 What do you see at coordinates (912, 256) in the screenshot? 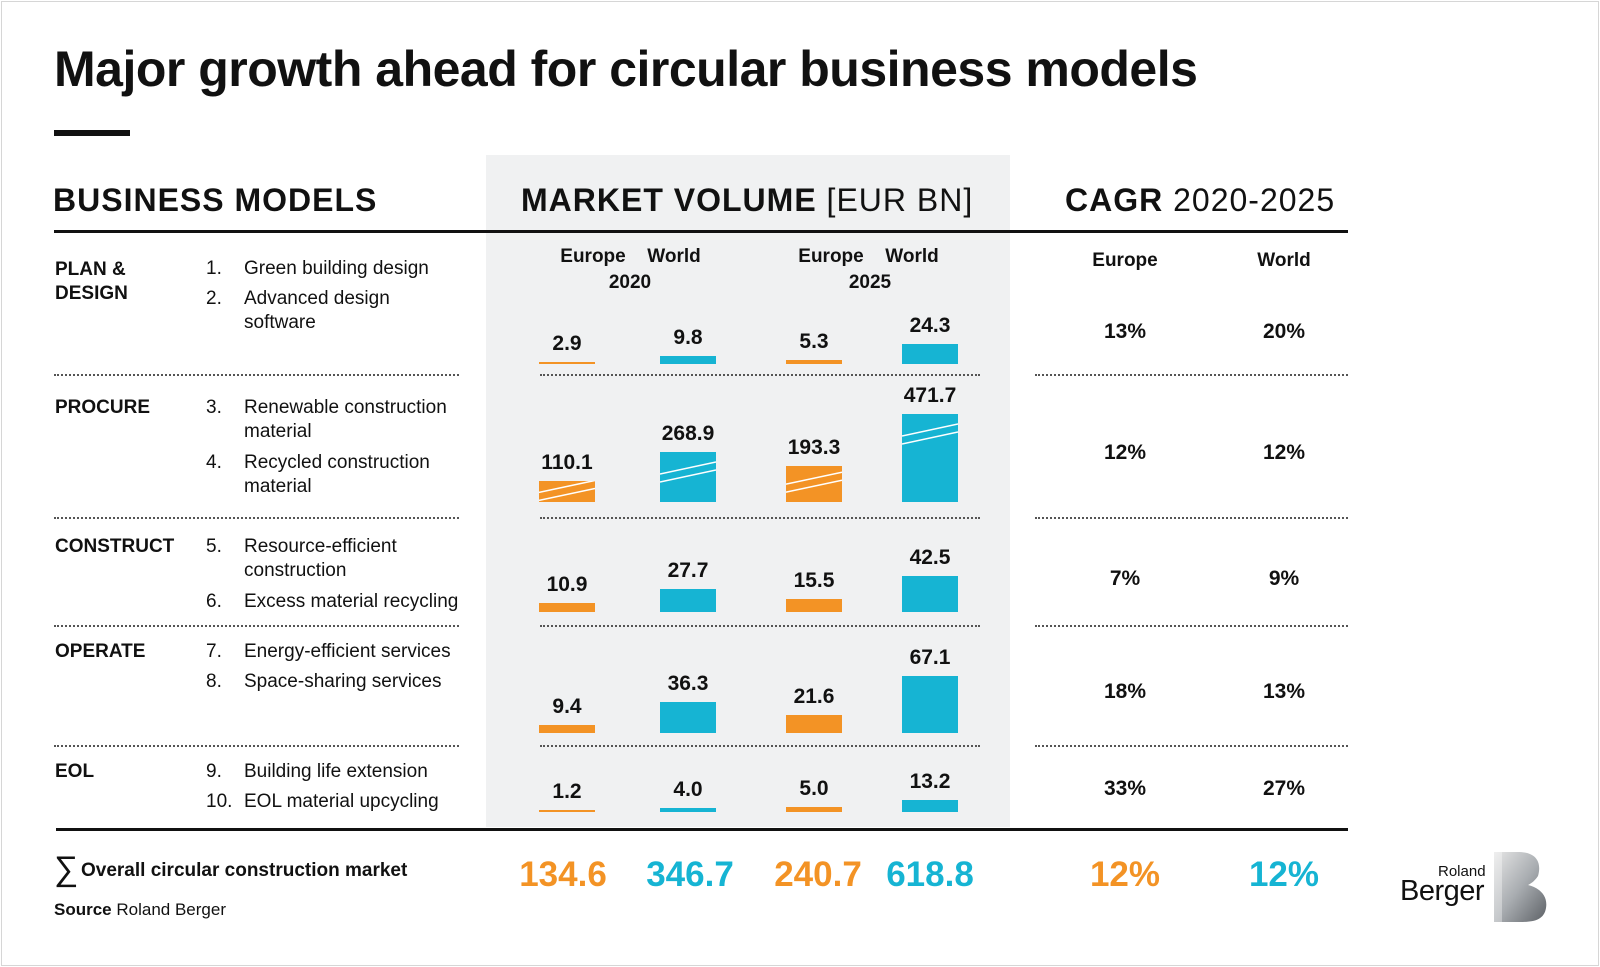
I see `sublabel-world-2025: World` at bounding box center [912, 256].